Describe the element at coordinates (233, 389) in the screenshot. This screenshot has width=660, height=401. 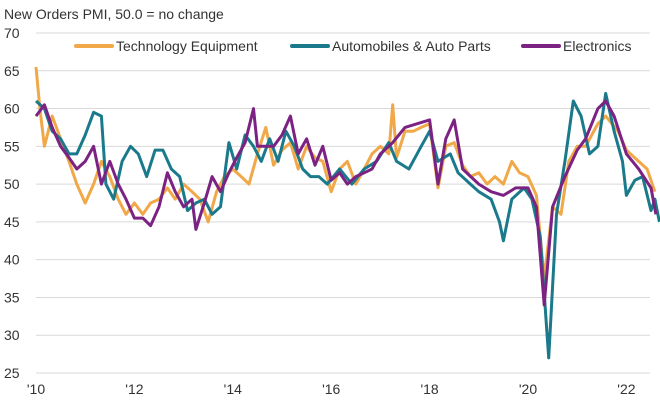
I see `x-tick-label: '14` at that location.